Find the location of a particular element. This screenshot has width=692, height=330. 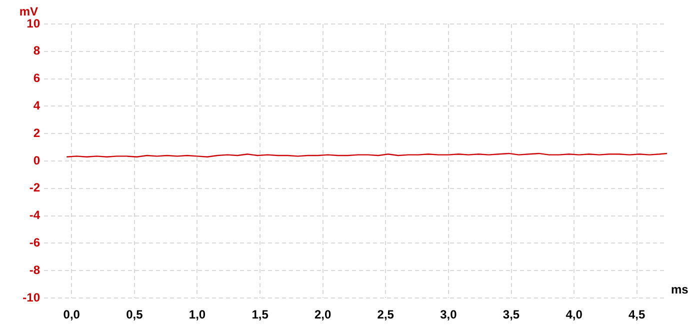

x-tick-label: 3,0 is located at coordinates (449, 315).